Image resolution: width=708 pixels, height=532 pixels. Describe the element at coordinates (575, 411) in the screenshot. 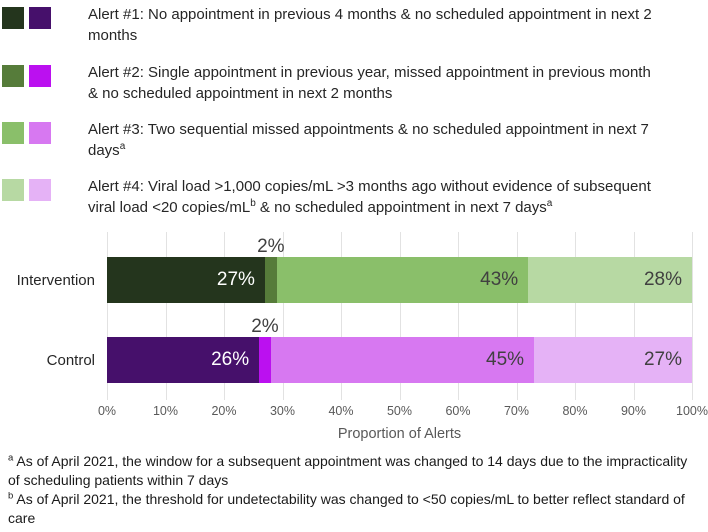

I see `x-tick-label: 80%` at that location.